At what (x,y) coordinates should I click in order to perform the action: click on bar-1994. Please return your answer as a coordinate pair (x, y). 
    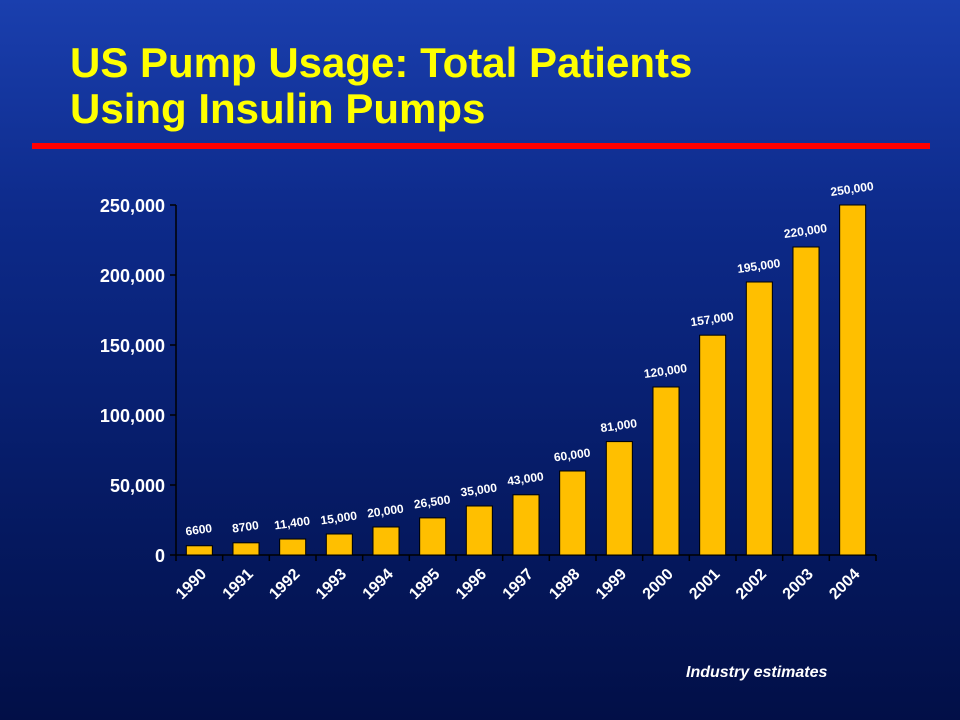
    Looking at the image, I should click on (386, 541).